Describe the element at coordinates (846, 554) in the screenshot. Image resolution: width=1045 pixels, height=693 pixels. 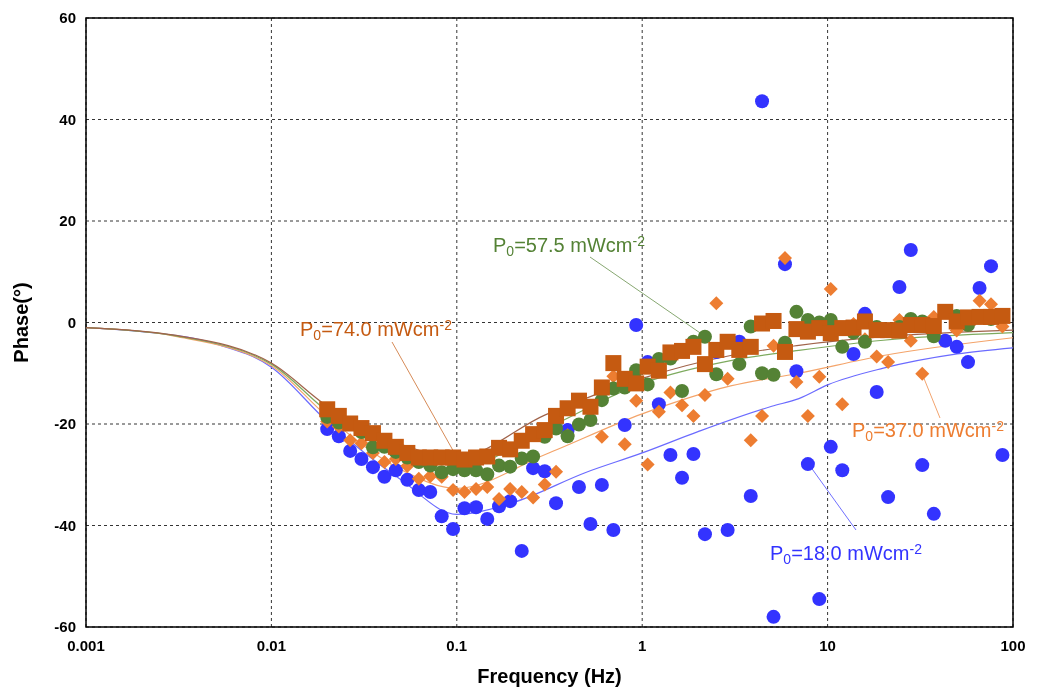
I see `series-label: P$_{0}$=18.0 mWcm$^{-2}$` at that location.